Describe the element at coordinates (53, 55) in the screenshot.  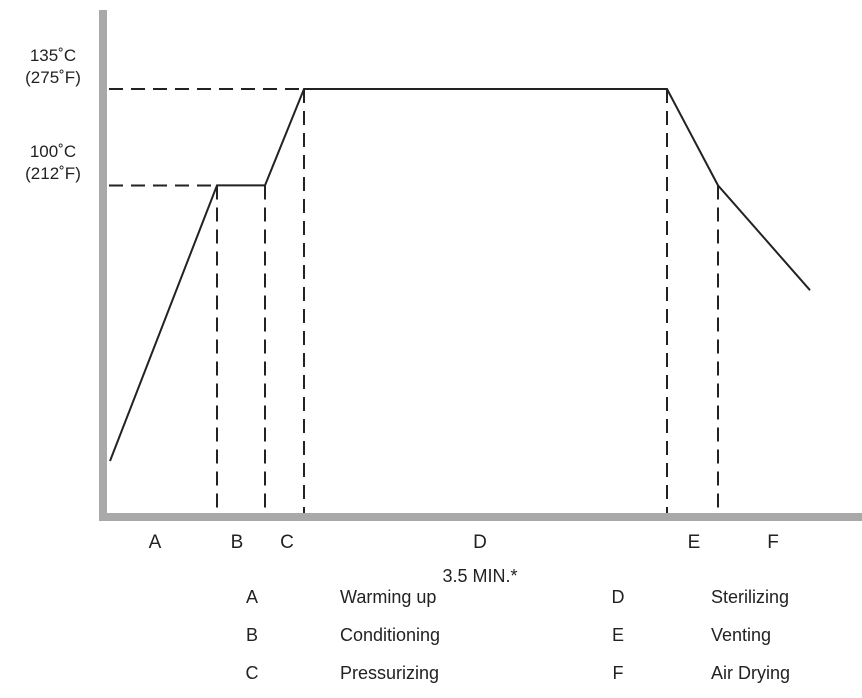
I see `y-tick-celsius: 135˚C` at that location.